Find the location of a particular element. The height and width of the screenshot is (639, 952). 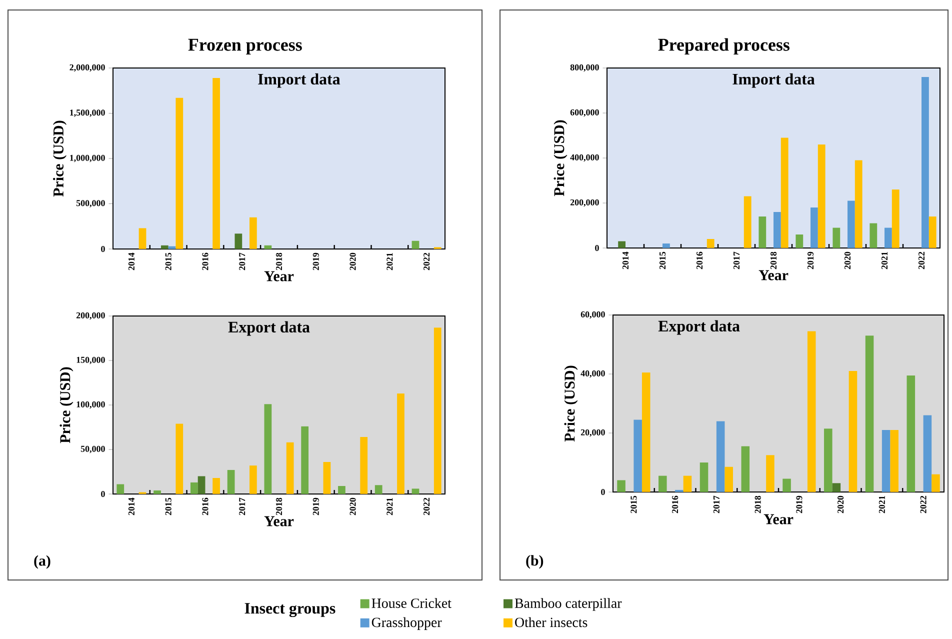

y-tick-label: 150,000 is located at coordinates (90, 360).